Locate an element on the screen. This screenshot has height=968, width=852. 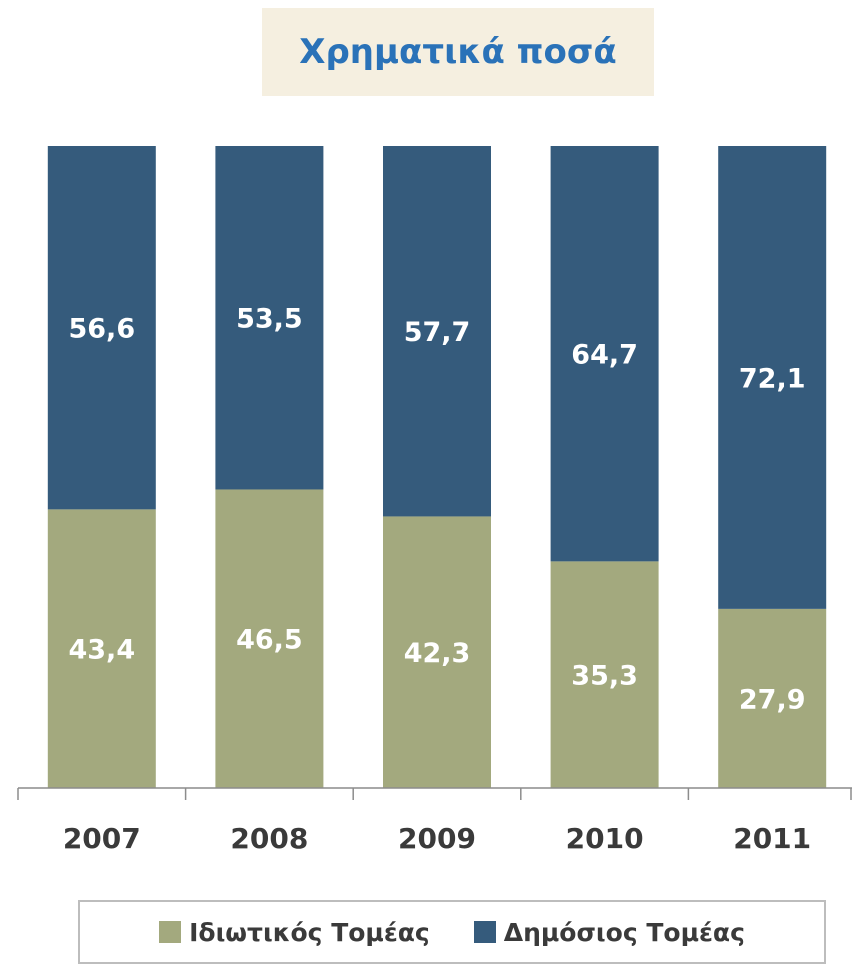
bar-private-2009 is located at coordinates (437, 652).